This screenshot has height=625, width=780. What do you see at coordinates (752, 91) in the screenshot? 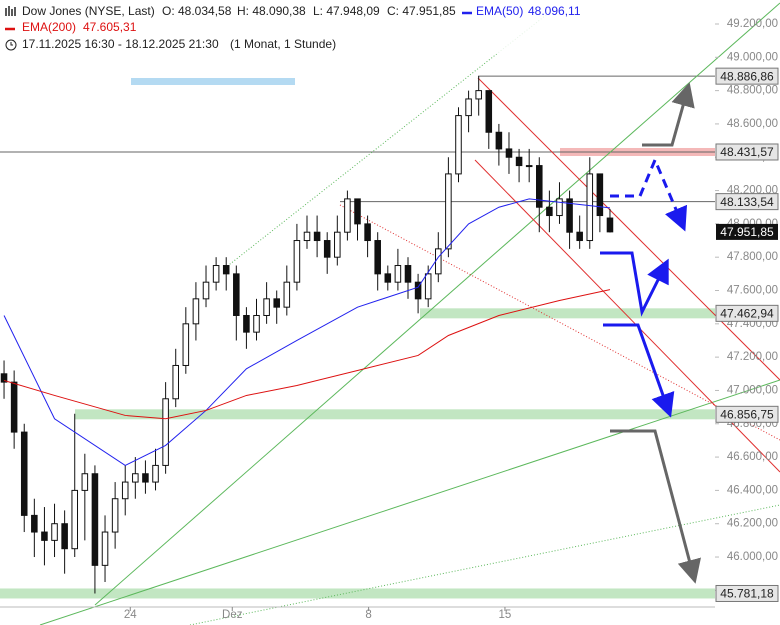
I see `y-tick-label: 48.800,00` at bounding box center [752, 91].